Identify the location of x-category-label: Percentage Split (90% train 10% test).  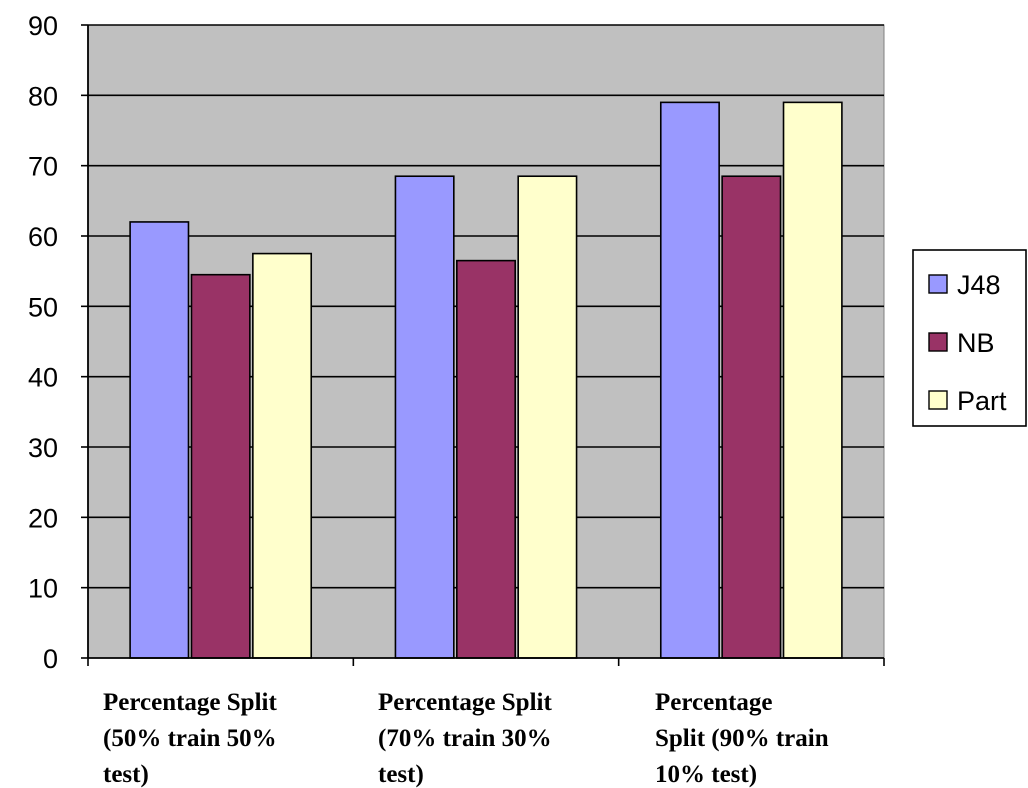
(742, 738).